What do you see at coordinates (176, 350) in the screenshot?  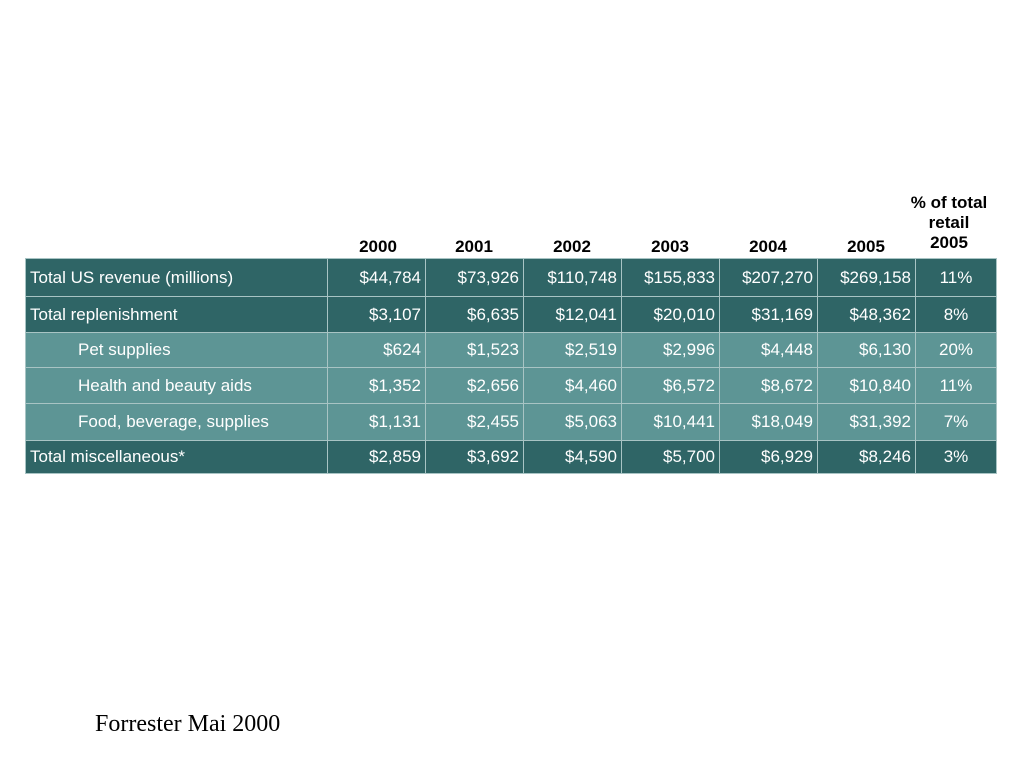 I see `row-label: Pet supplies` at bounding box center [176, 350].